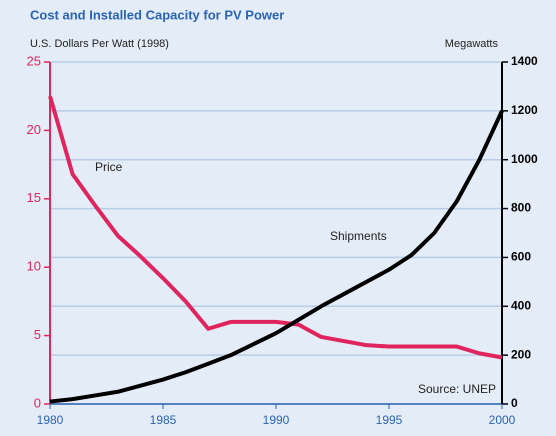  Describe the element at coordinates (34, 266) in the screenshot. I see `y-tick-label: 10` at that location.